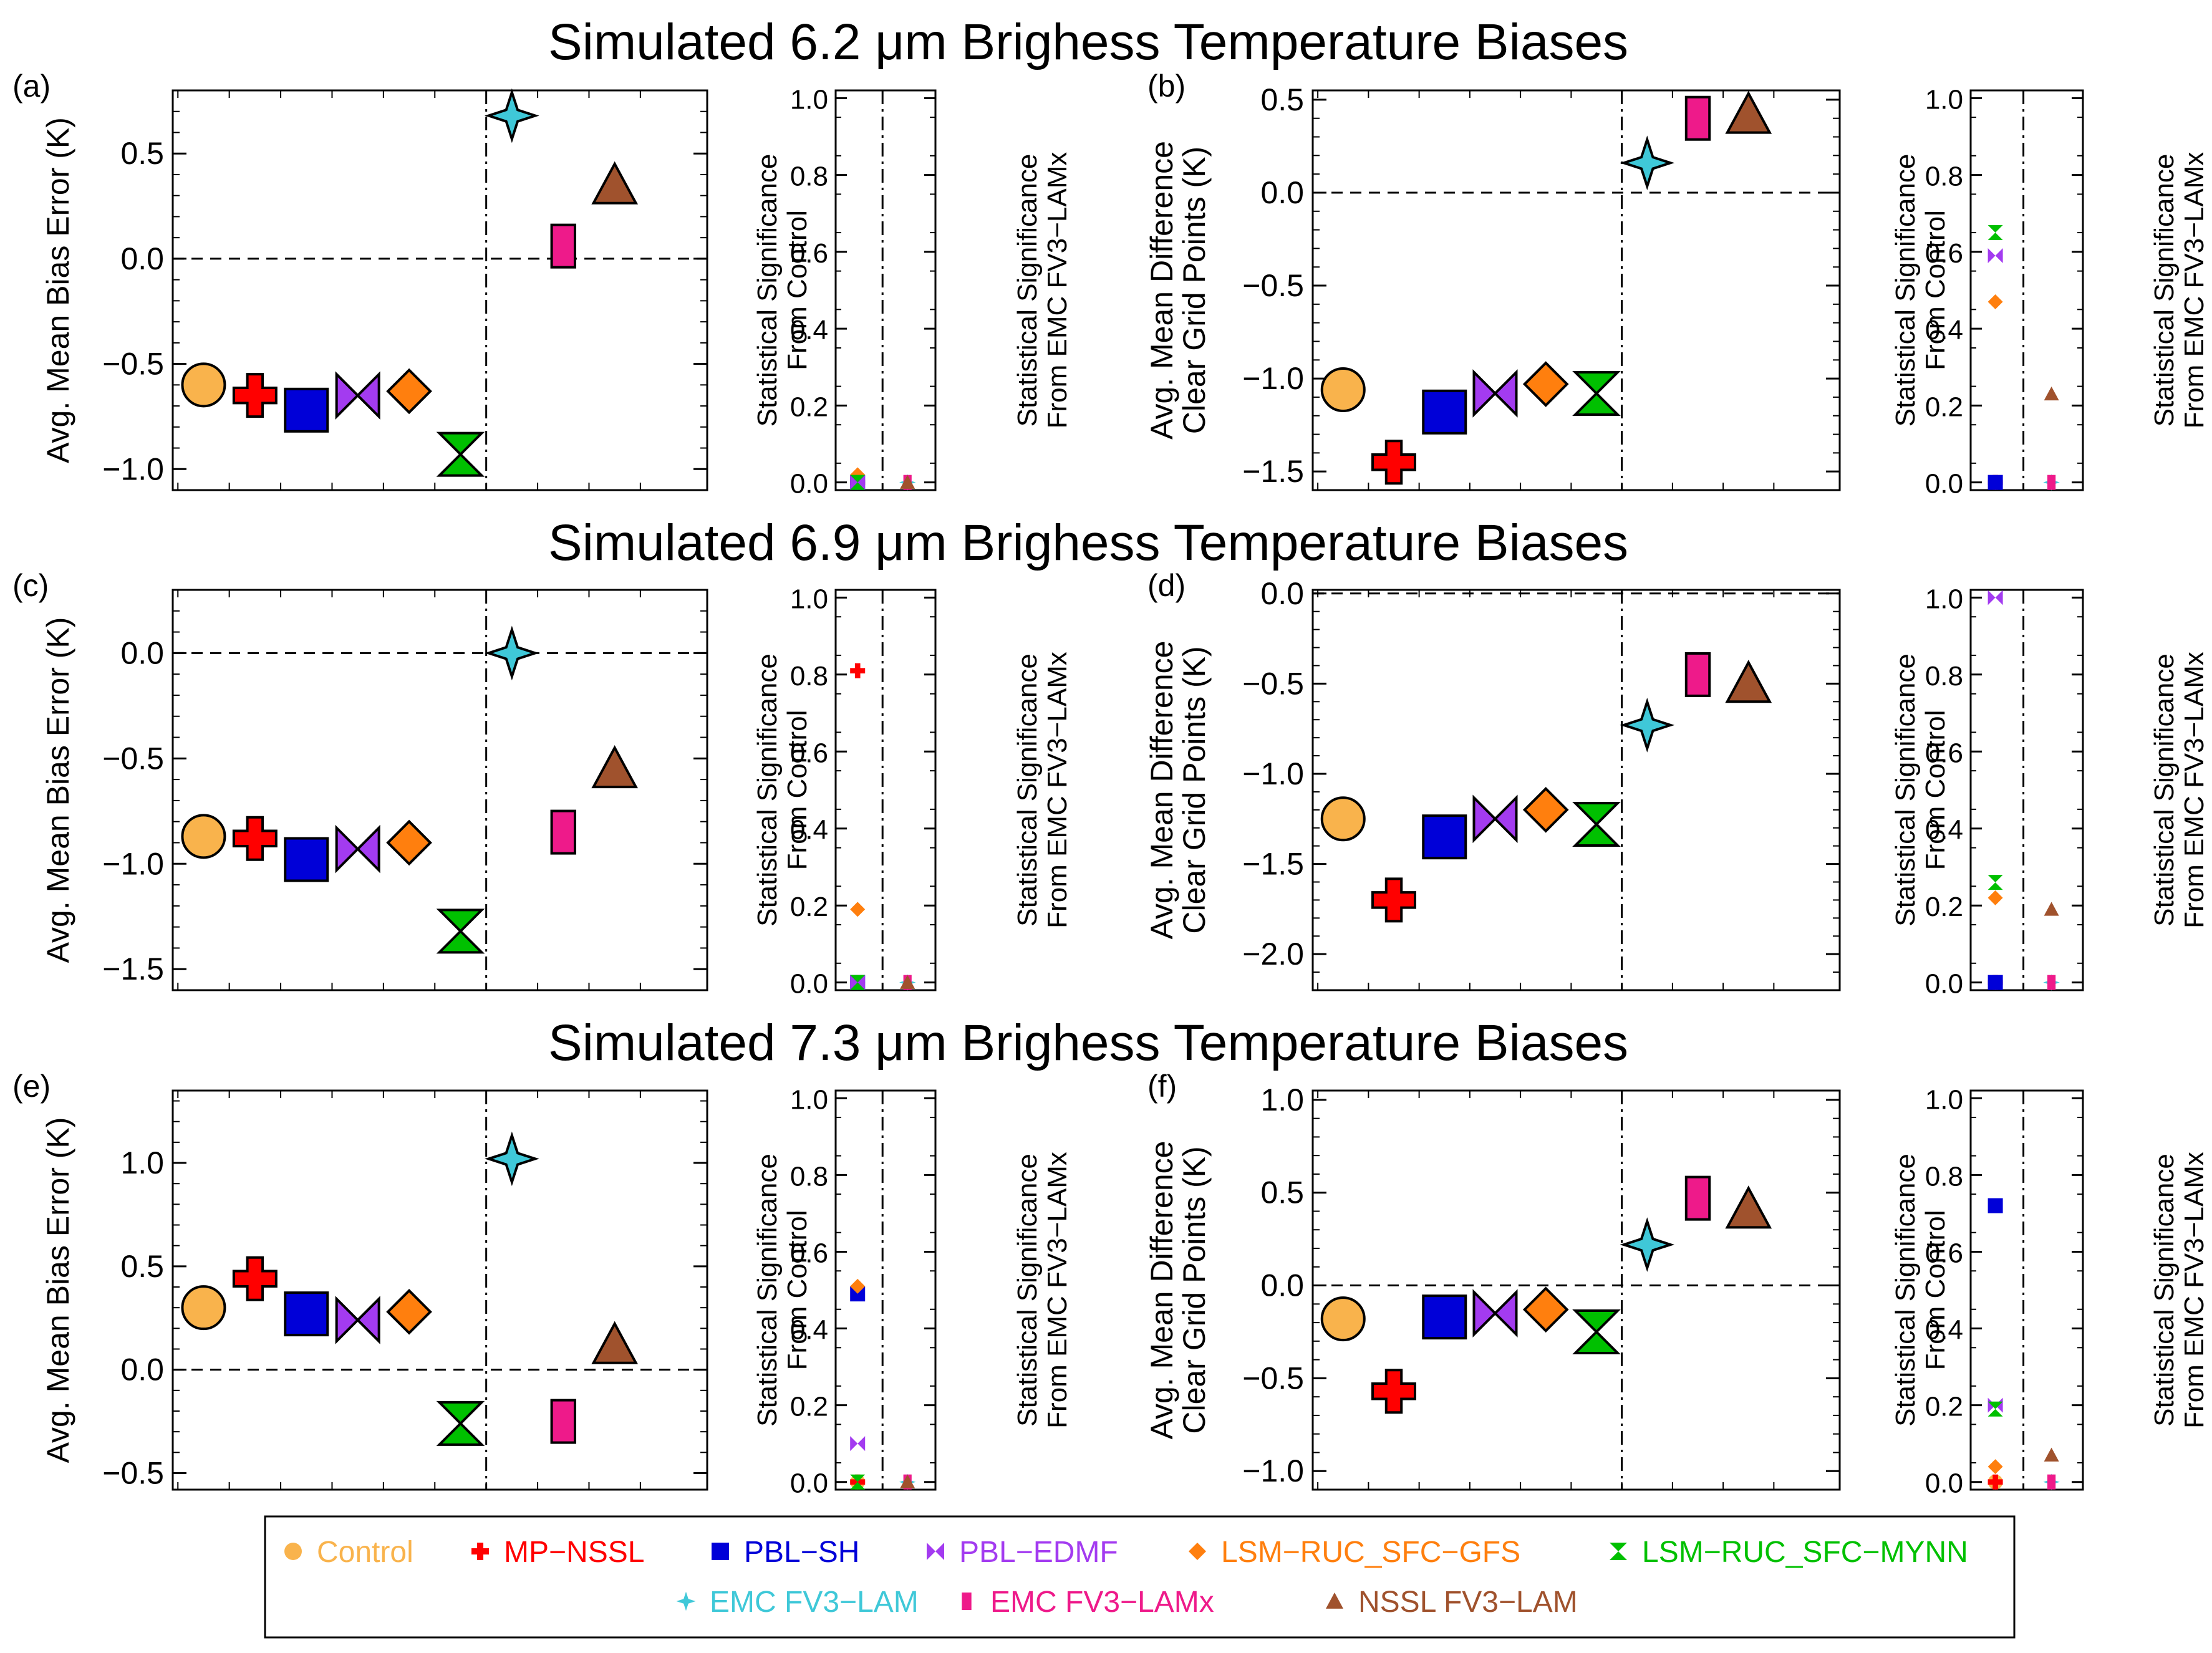 The width and height of the screenshot is (2212, 1653). What do you see at coordinates (1370, 1552) in the screenshot?
I see `legend-label: LSM−RUC_SFC−GFS` at bounding box center [1370, 1552].